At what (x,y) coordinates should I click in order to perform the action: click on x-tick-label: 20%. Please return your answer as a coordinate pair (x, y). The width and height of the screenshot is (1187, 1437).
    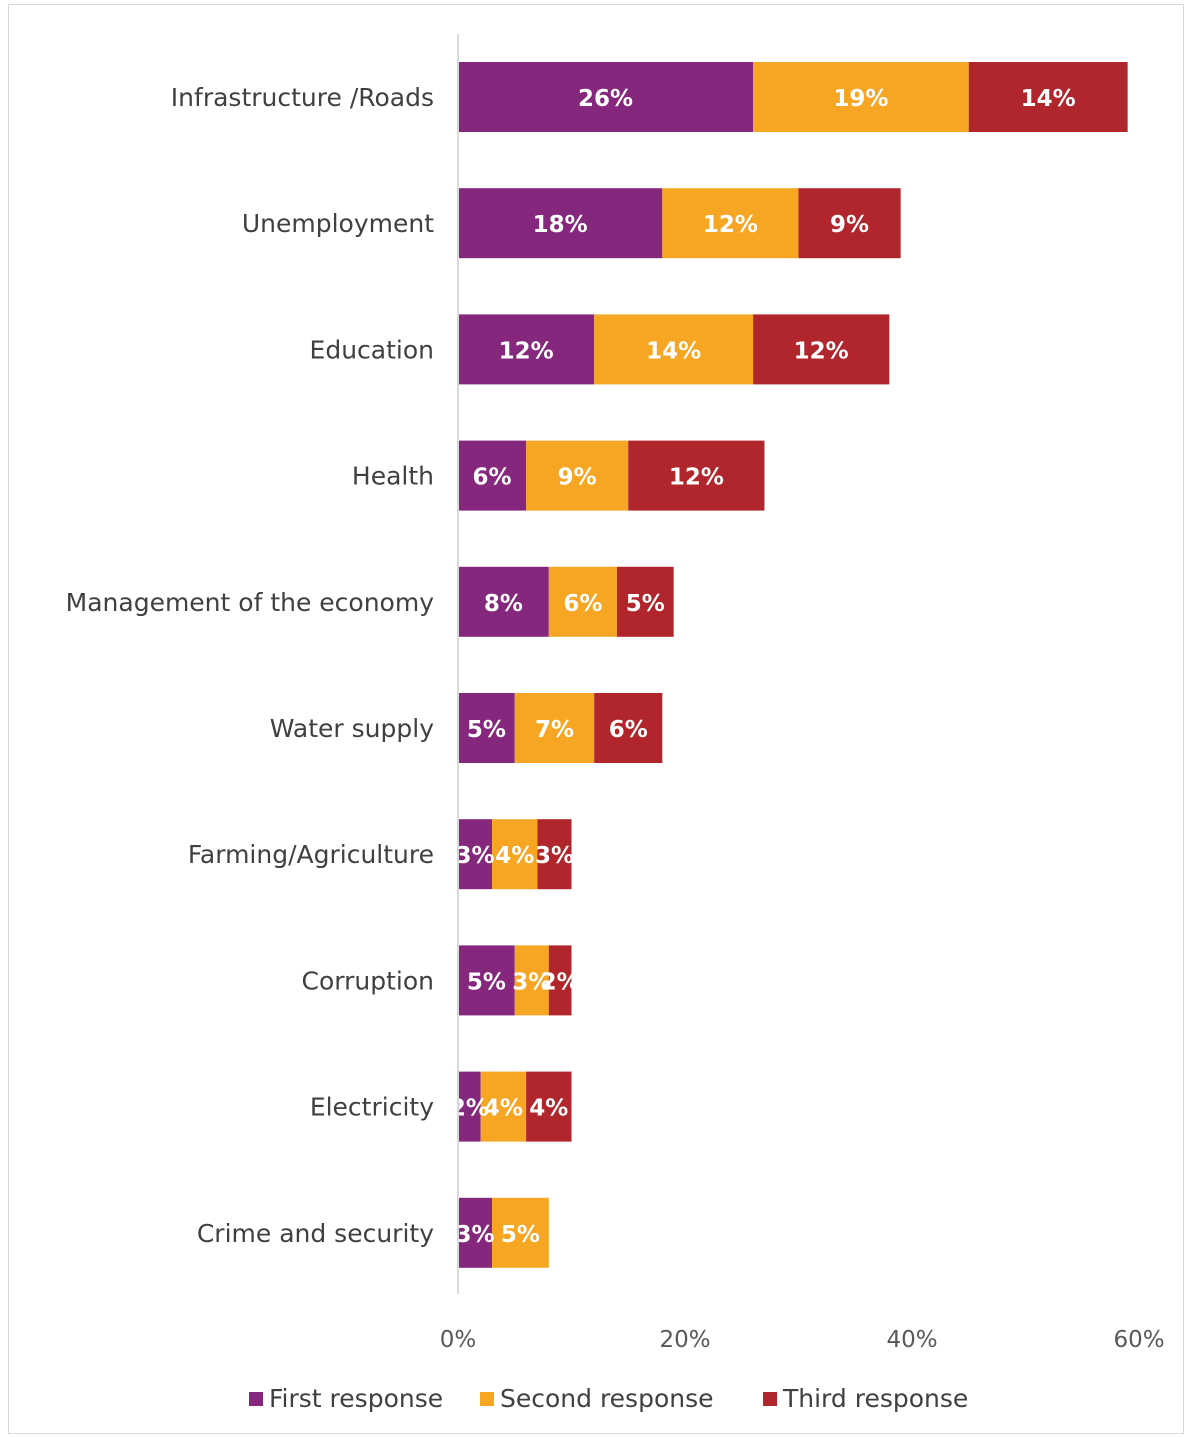
    Looking at the image, I should click on (684, 1340).